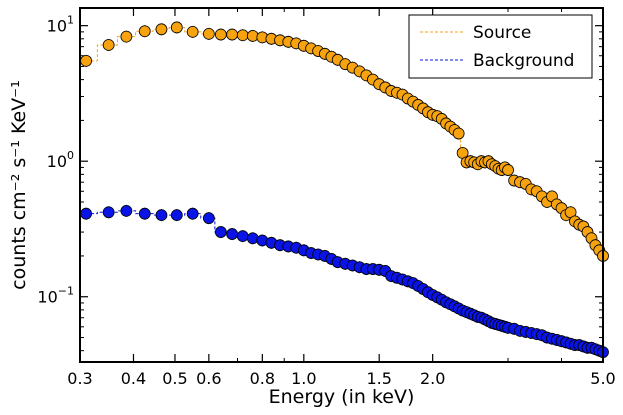  Describe the element at coordinates (133, 378) in the screenshot. I see `x-tick-label: 0.4` at that location.